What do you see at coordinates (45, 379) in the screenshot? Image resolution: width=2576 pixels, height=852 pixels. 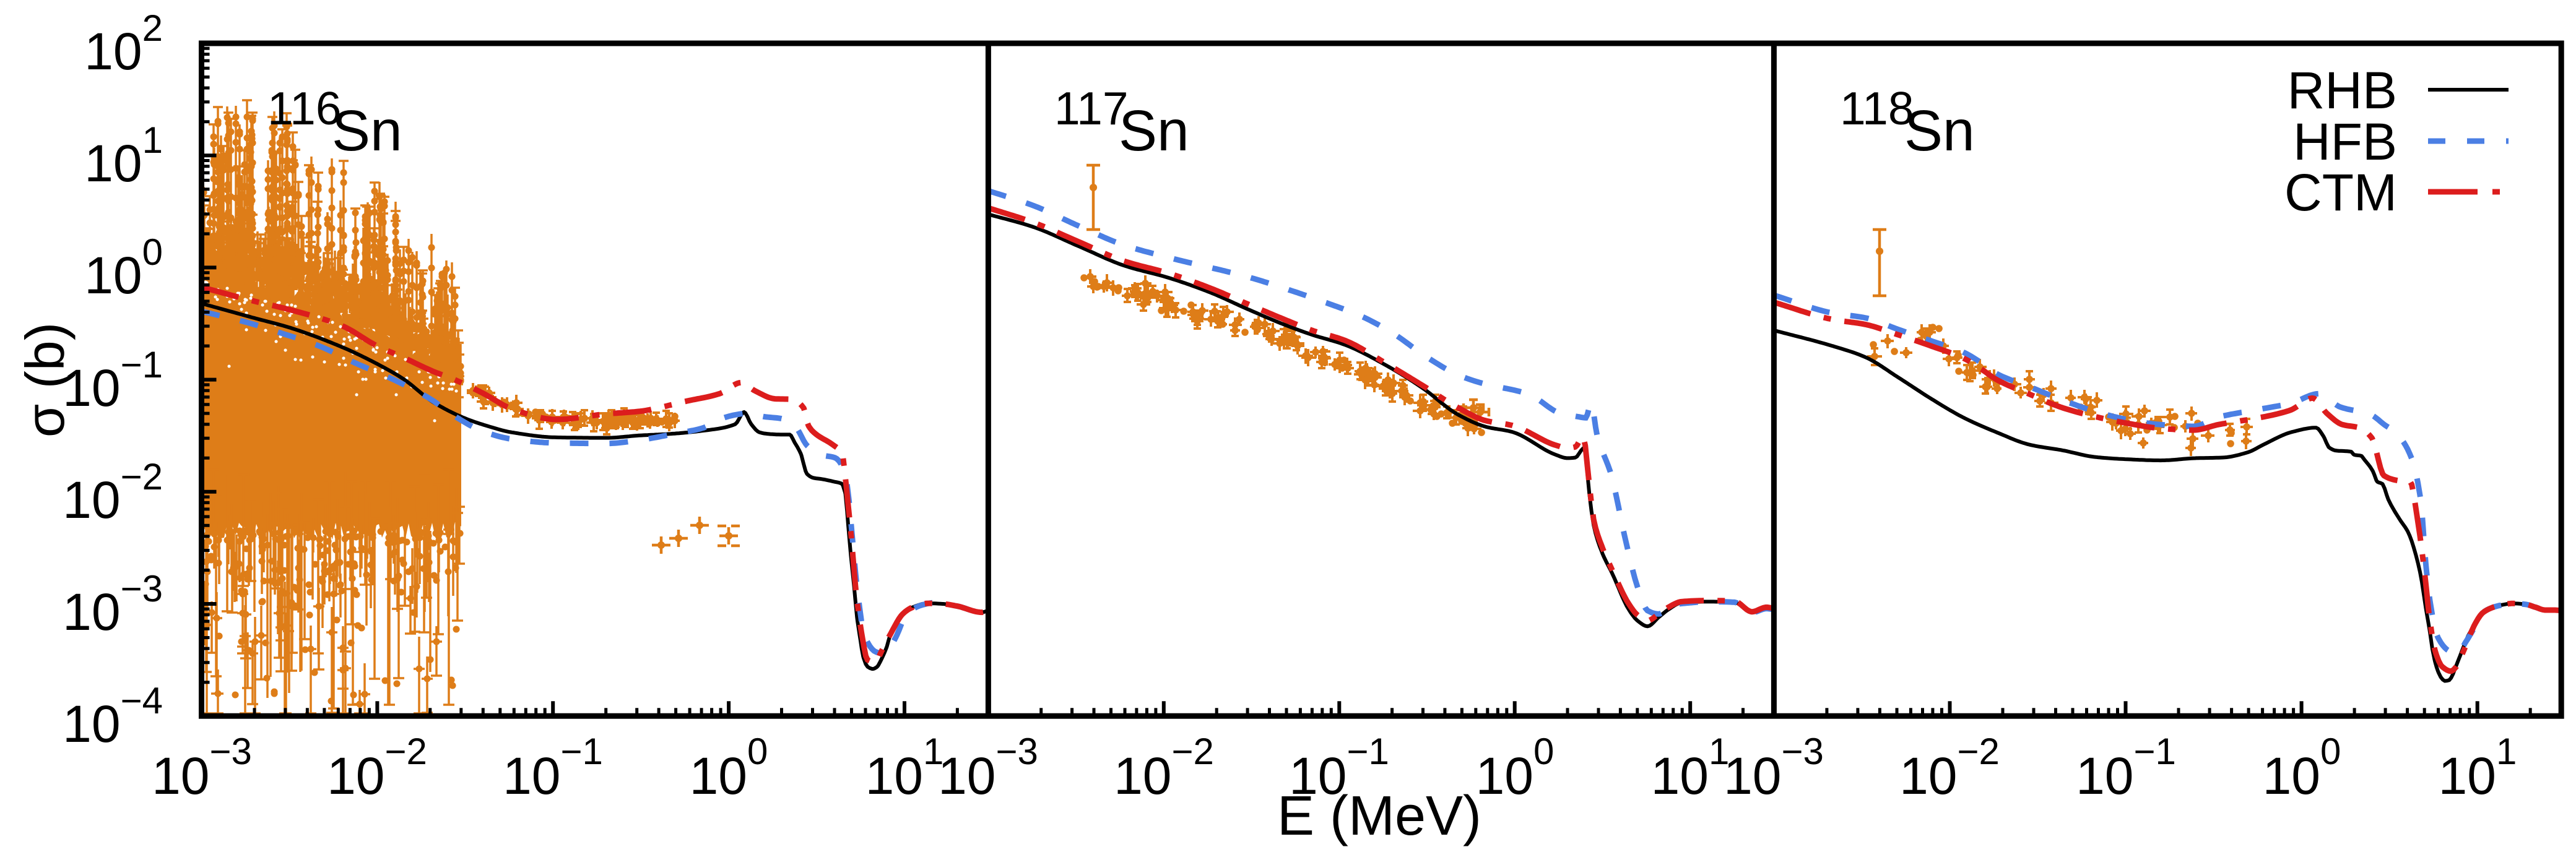 I see `svg-text: σ (b)` at bounding box center [45, 379].